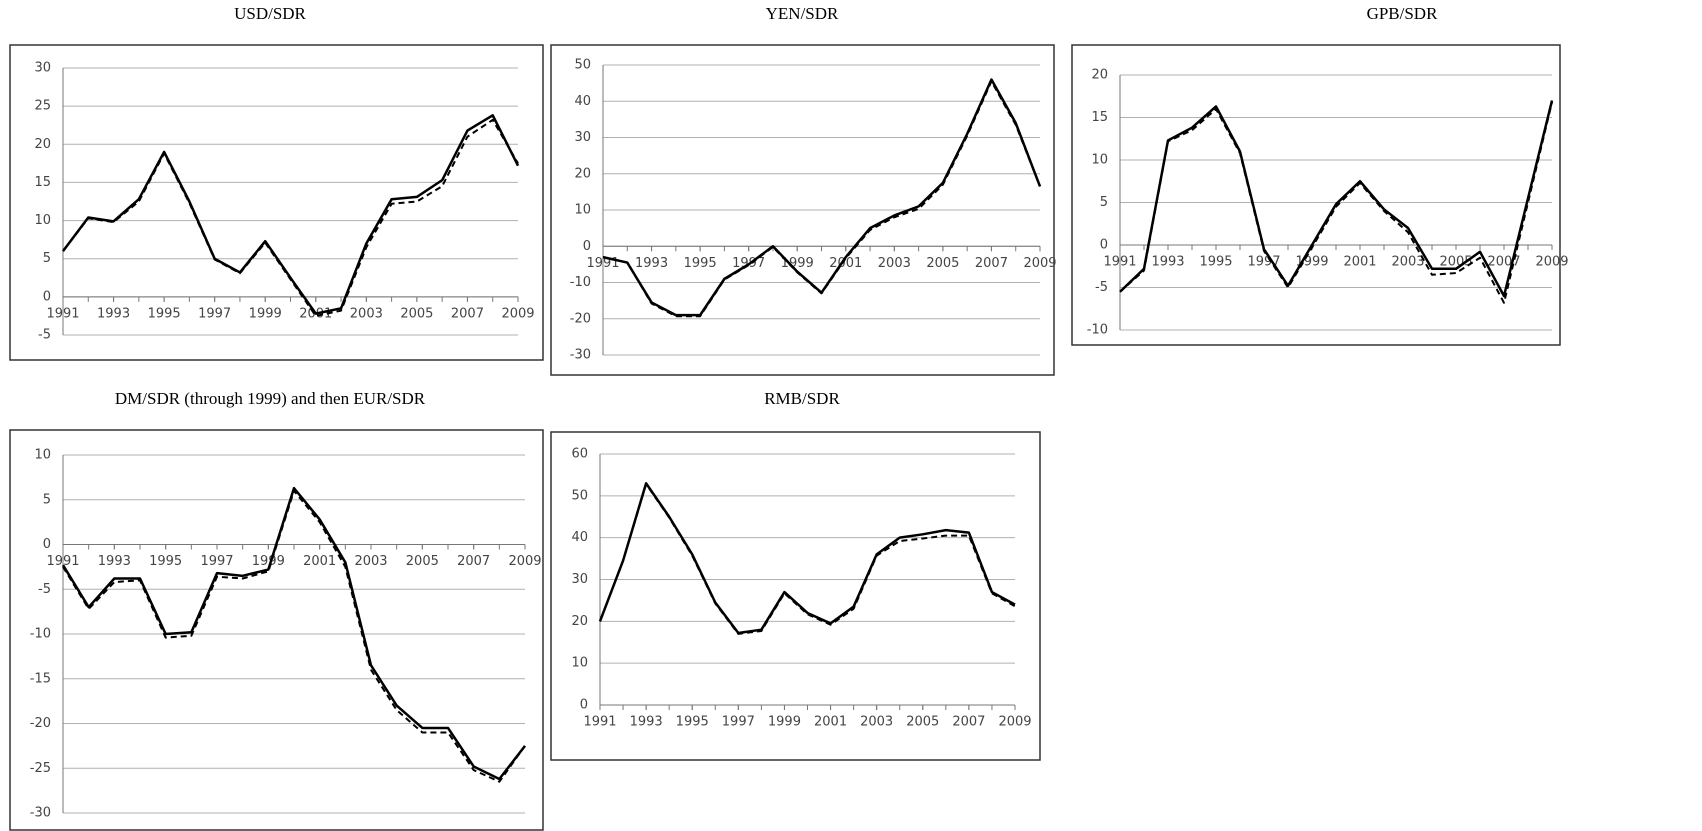  I want to click on y-tick-label: 60, so click(579, 454).